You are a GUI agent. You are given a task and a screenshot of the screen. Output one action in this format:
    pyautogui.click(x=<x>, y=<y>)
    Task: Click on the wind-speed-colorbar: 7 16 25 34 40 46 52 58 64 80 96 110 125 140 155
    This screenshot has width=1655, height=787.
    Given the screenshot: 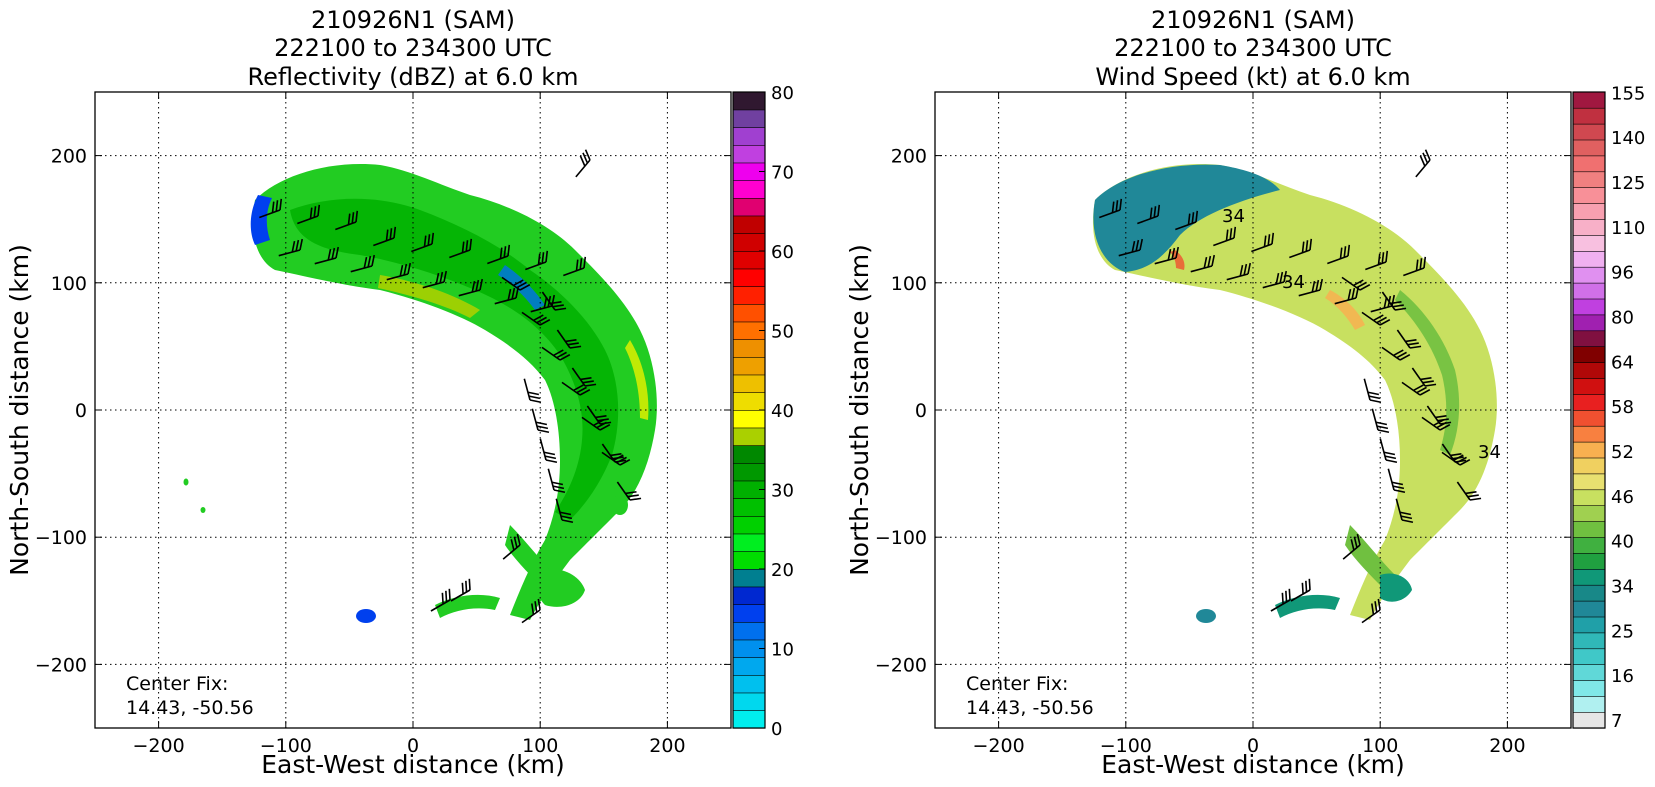 What is the action you would take?
    pyautogui.click(x=1608, y=407)
    